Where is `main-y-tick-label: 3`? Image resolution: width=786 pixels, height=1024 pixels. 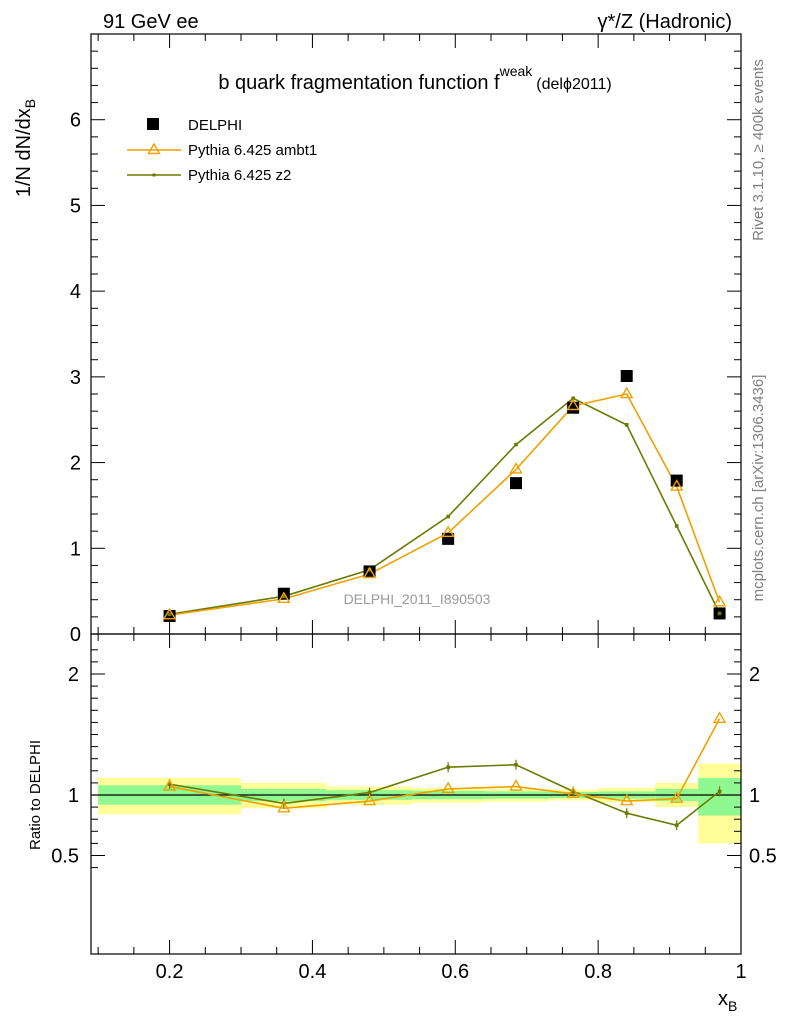 main-y-tick-label: 3 is located at coordinates (75, 378).